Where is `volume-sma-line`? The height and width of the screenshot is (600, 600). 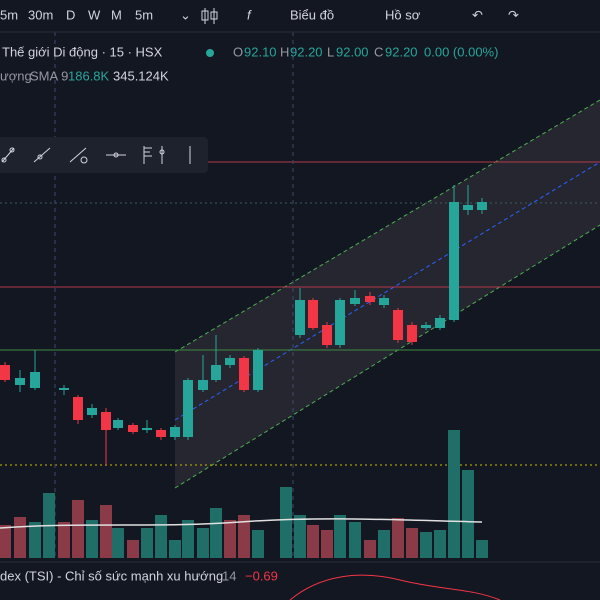 volume-sma-line is located at coordinates (241, 523).